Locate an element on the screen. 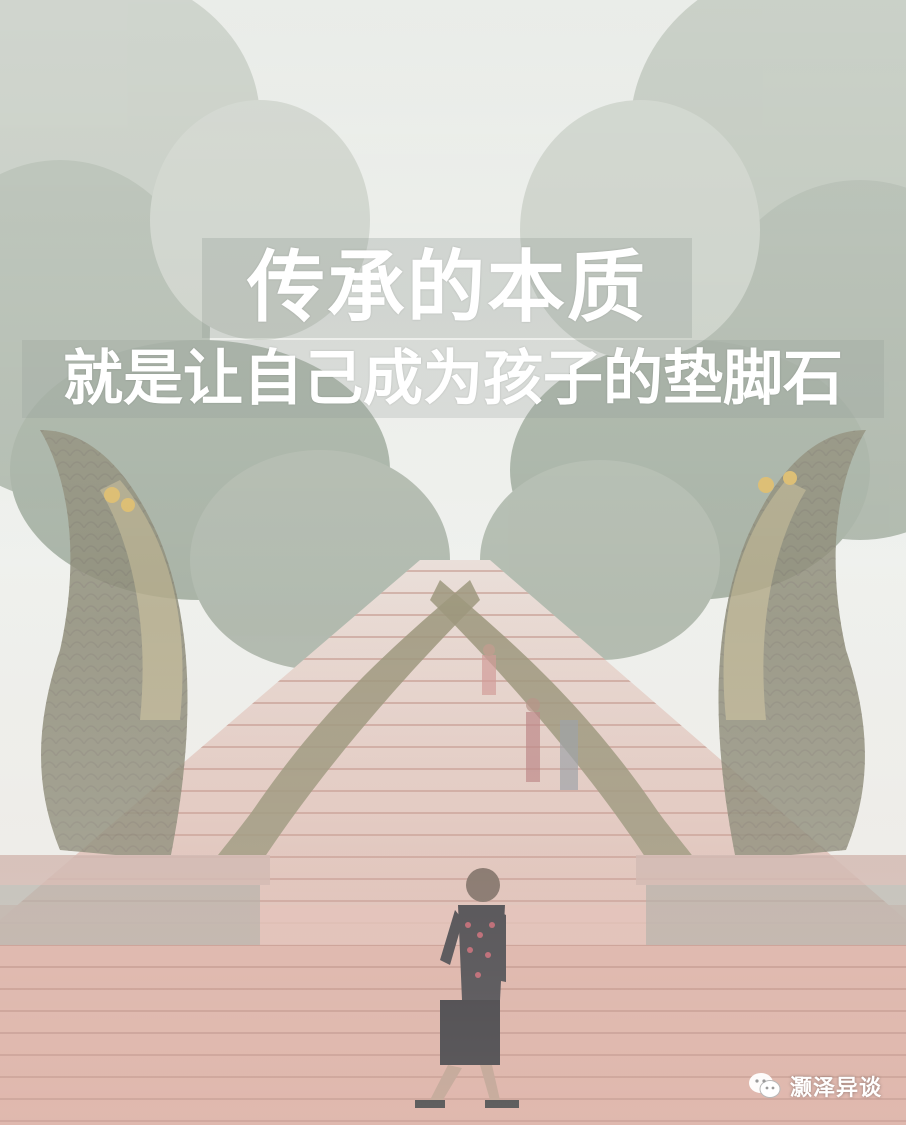  wechat-icon is located at coordinates (764, 1085).